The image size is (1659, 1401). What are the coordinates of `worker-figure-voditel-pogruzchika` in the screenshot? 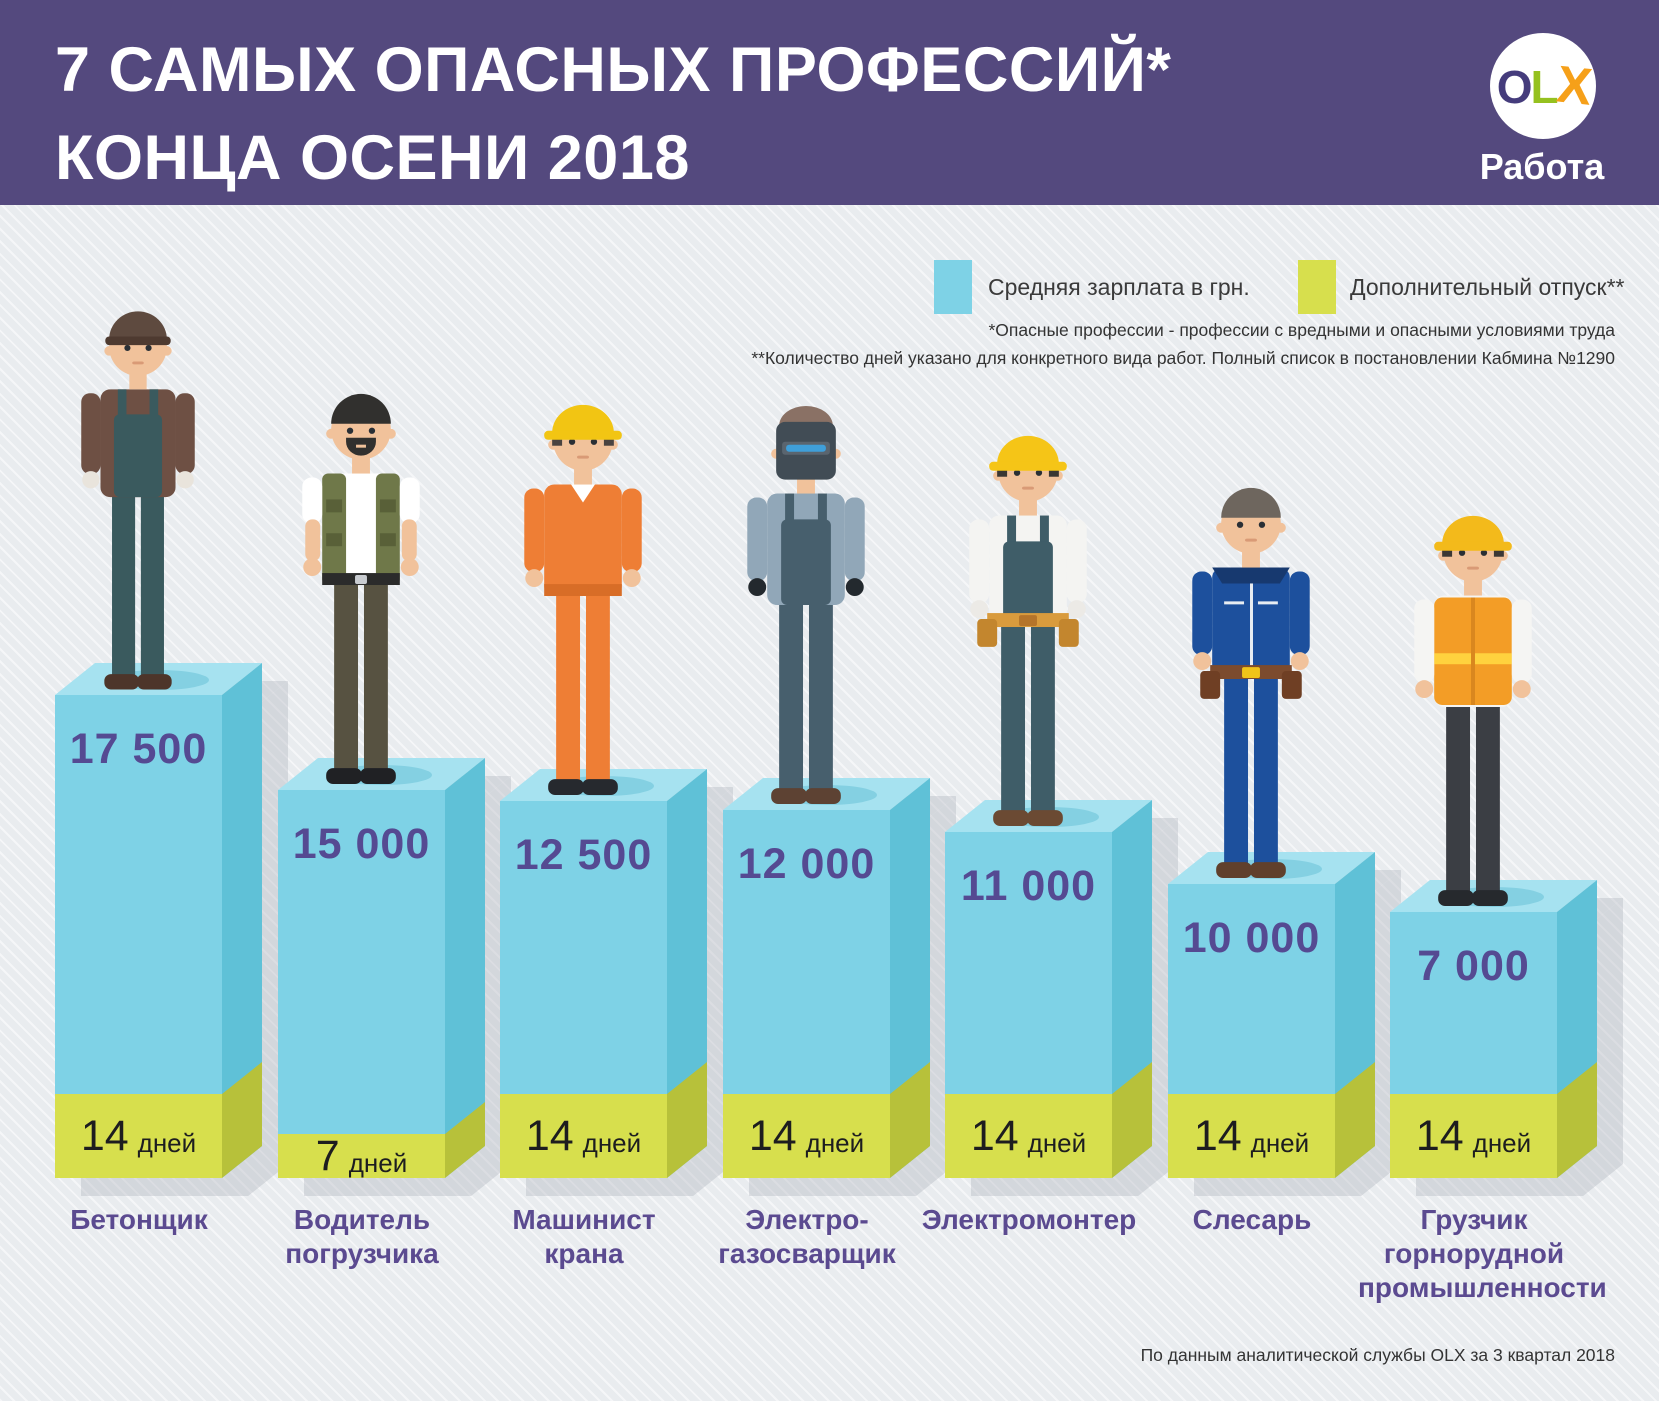 It's located at (361, 589).